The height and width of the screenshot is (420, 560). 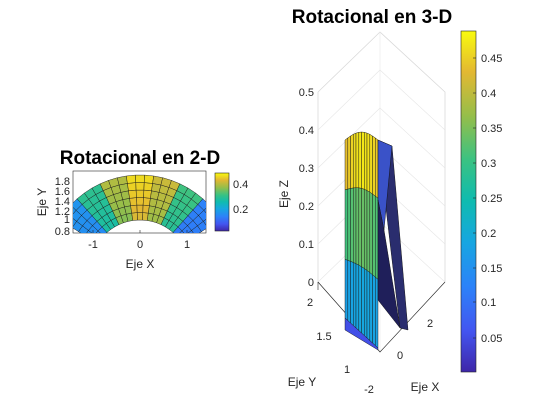 I want to click on chart-3d-colorbar-tick-label: 0.25, so click(x=491, y=199).